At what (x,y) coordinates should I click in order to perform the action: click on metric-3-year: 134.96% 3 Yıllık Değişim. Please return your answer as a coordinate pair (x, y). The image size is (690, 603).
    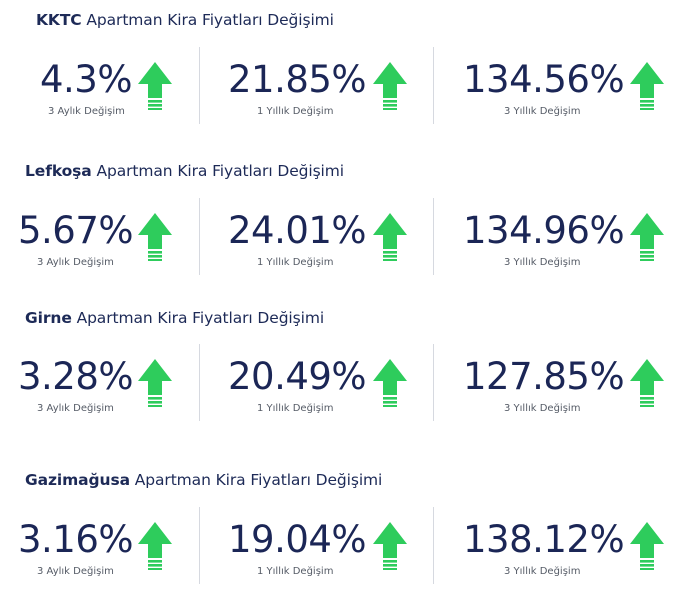
    Looking at the image, I should click on (562, 240).